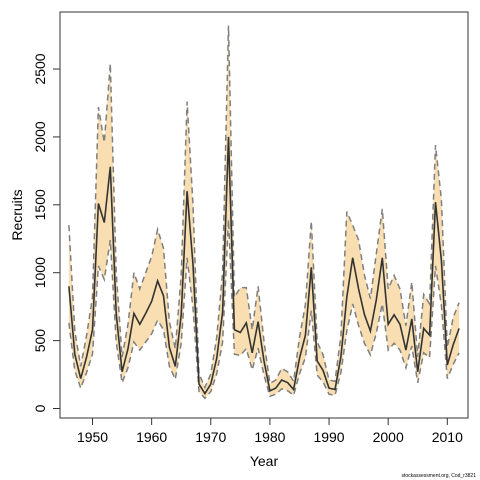 The height and width of the screenshot is (480, 480). I want to click on y-axis-title: Recruits, so click(17, 214).